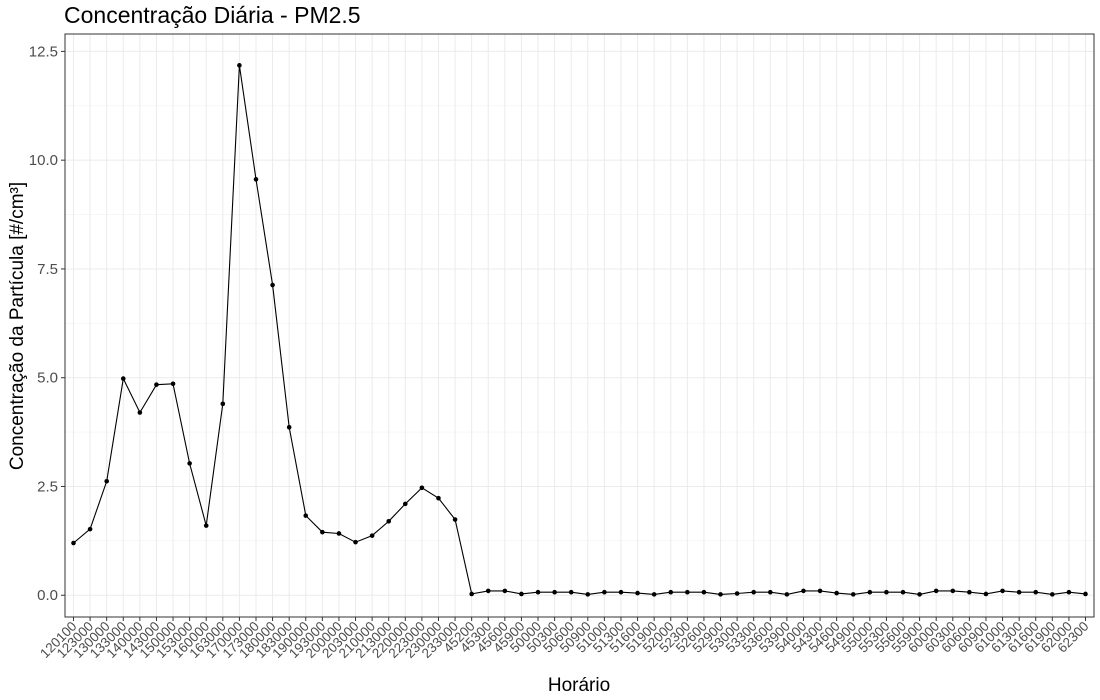 Image resolution: width=1100 pixels, height=700 pixels. I want to click on y-tick-label: 12.5, so click(43, 51).